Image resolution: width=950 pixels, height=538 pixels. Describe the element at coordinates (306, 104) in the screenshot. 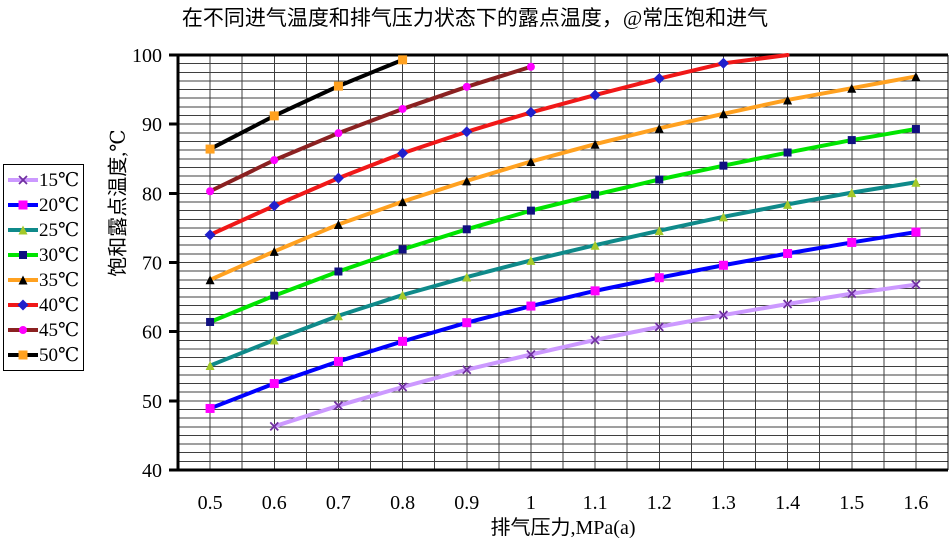

I see `series-line-50℃` at that location.